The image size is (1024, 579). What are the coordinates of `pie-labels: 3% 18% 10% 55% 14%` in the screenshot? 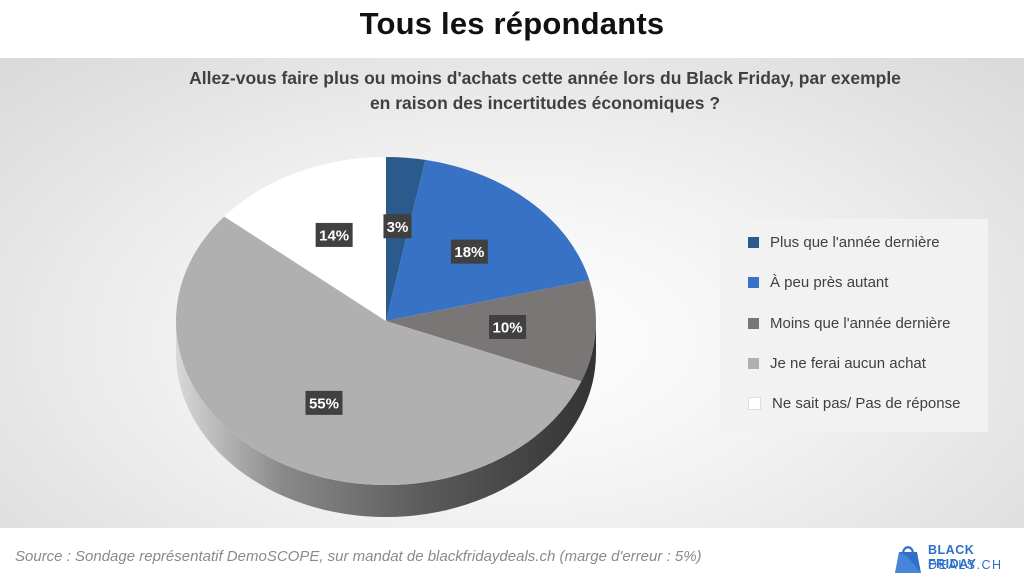 It's located at (416, 314).